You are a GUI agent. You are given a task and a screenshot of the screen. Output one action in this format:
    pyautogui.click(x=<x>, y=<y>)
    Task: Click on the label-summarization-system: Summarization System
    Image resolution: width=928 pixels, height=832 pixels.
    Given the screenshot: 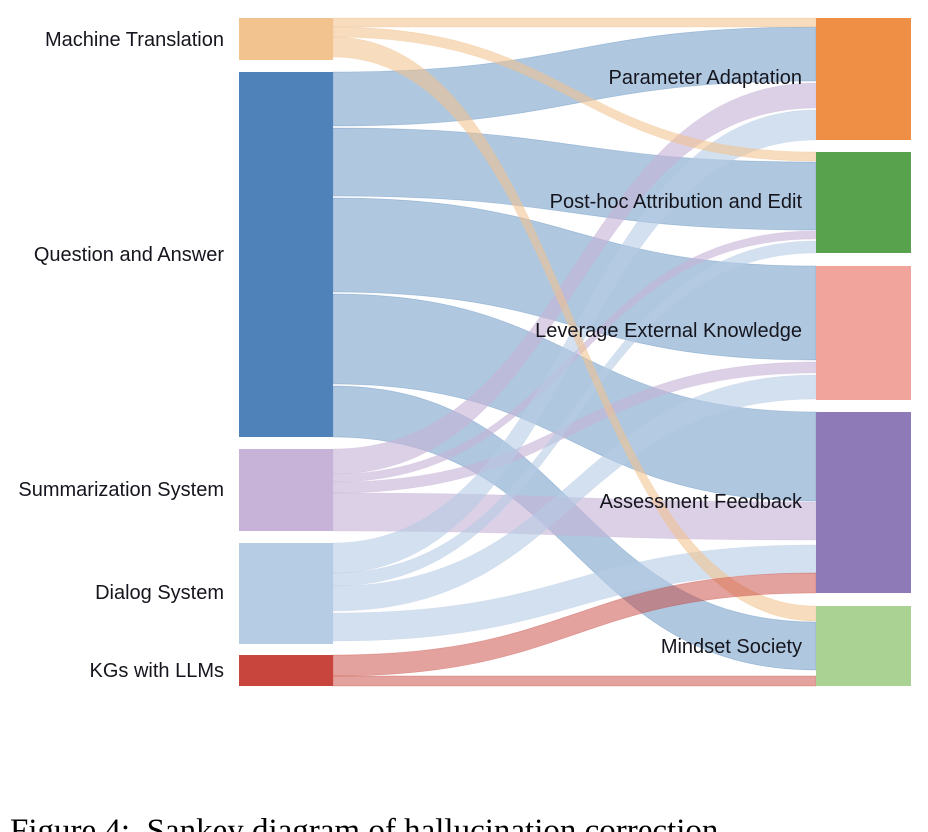 What is the action you would take?
    pyautogui.click(x=121, y=490)
    